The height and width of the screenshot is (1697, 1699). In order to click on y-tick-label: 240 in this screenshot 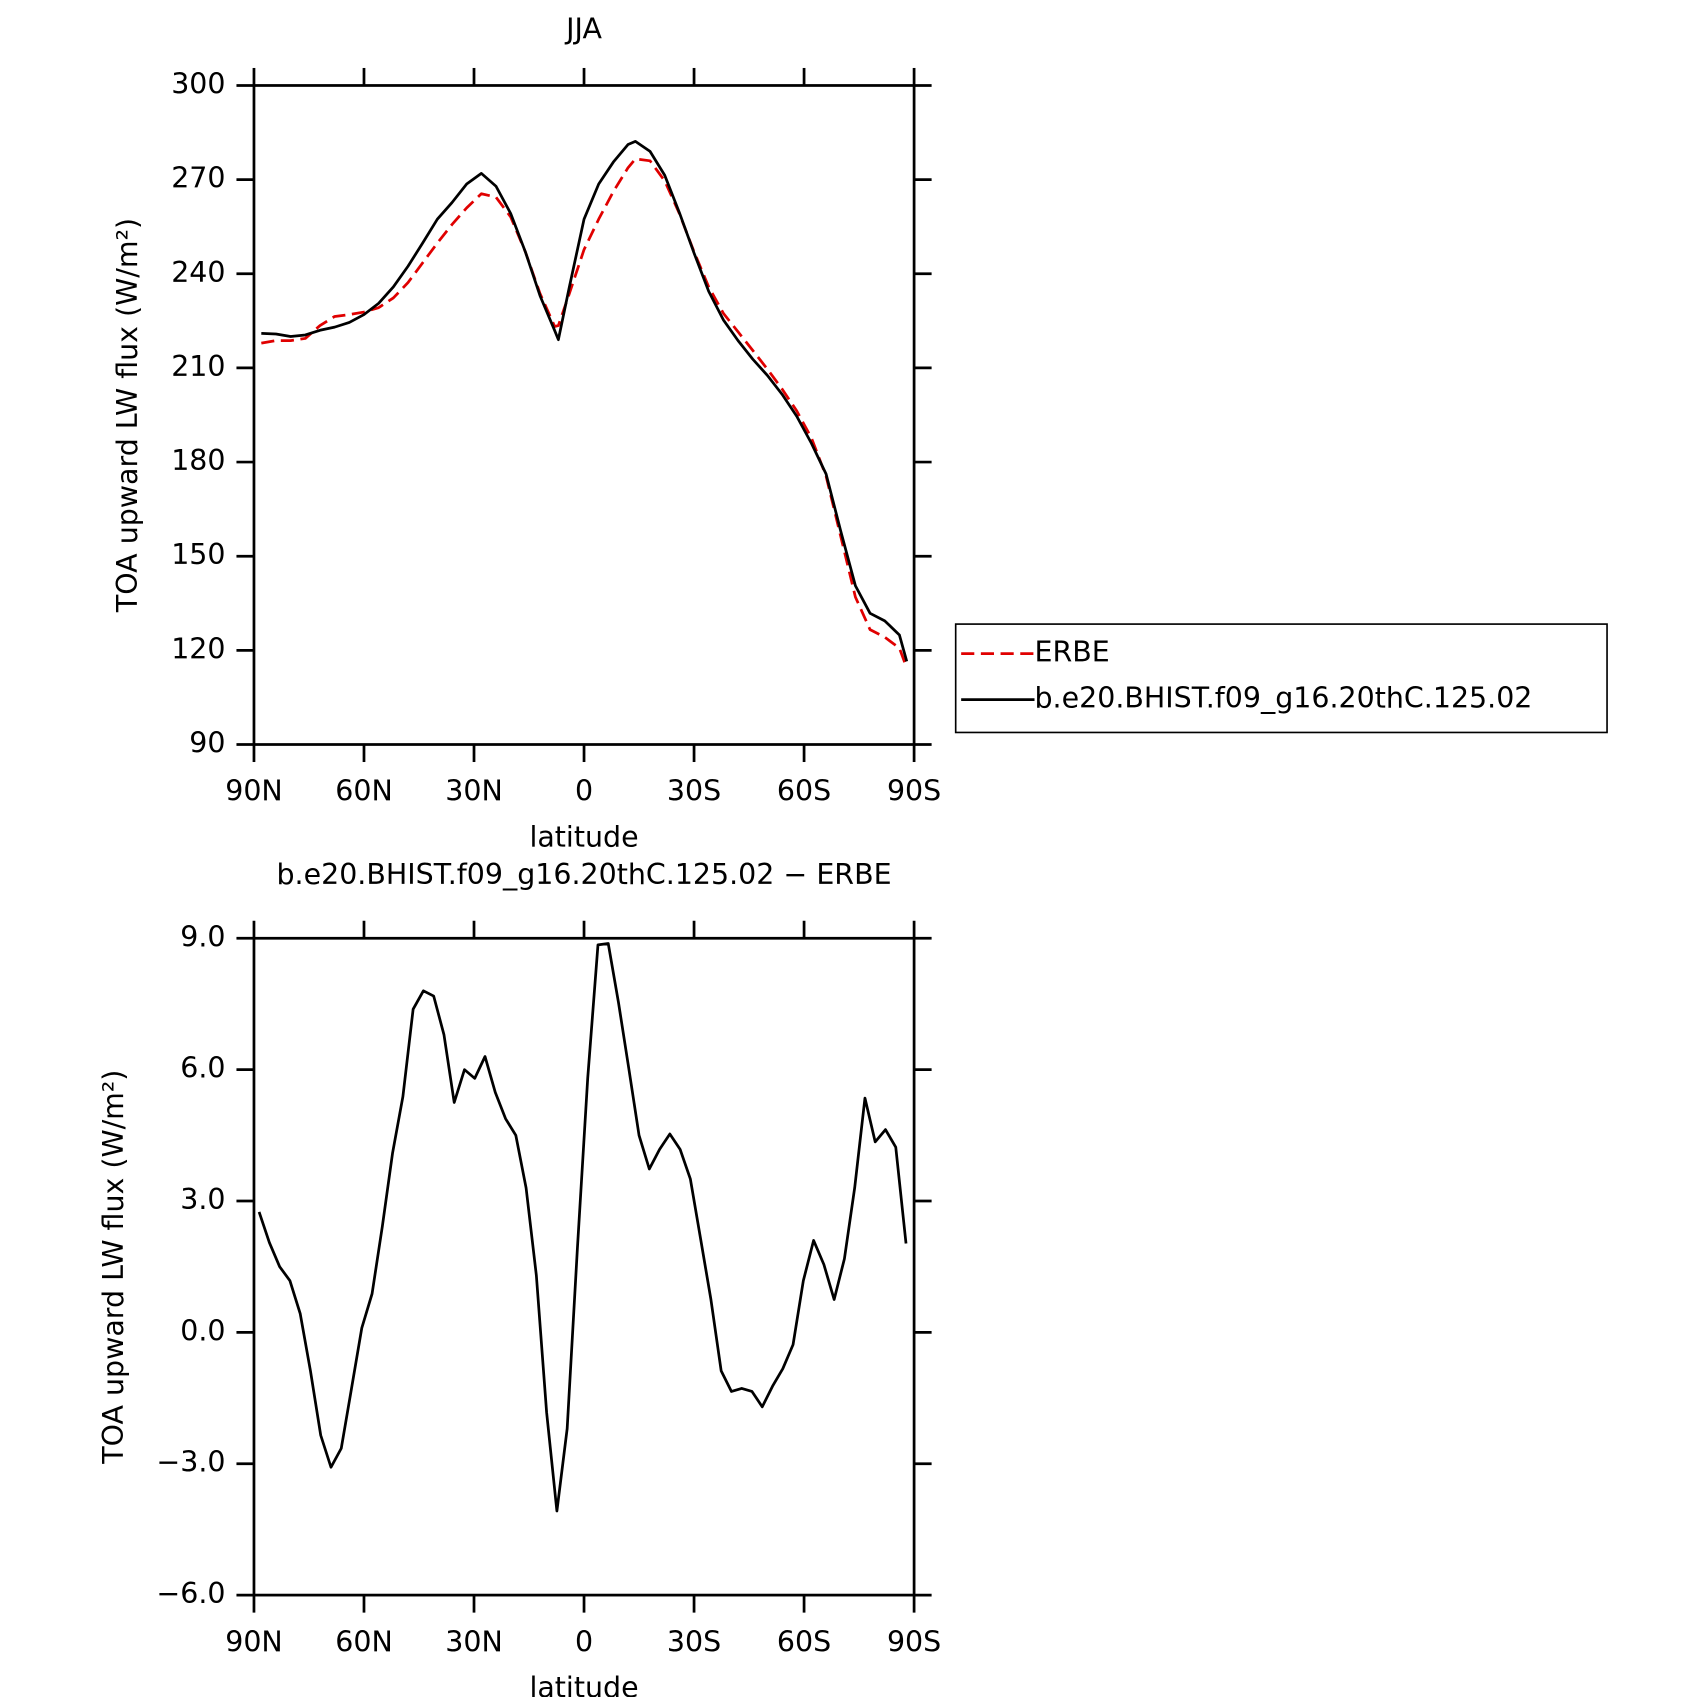, I will do `click(198, 272)`.